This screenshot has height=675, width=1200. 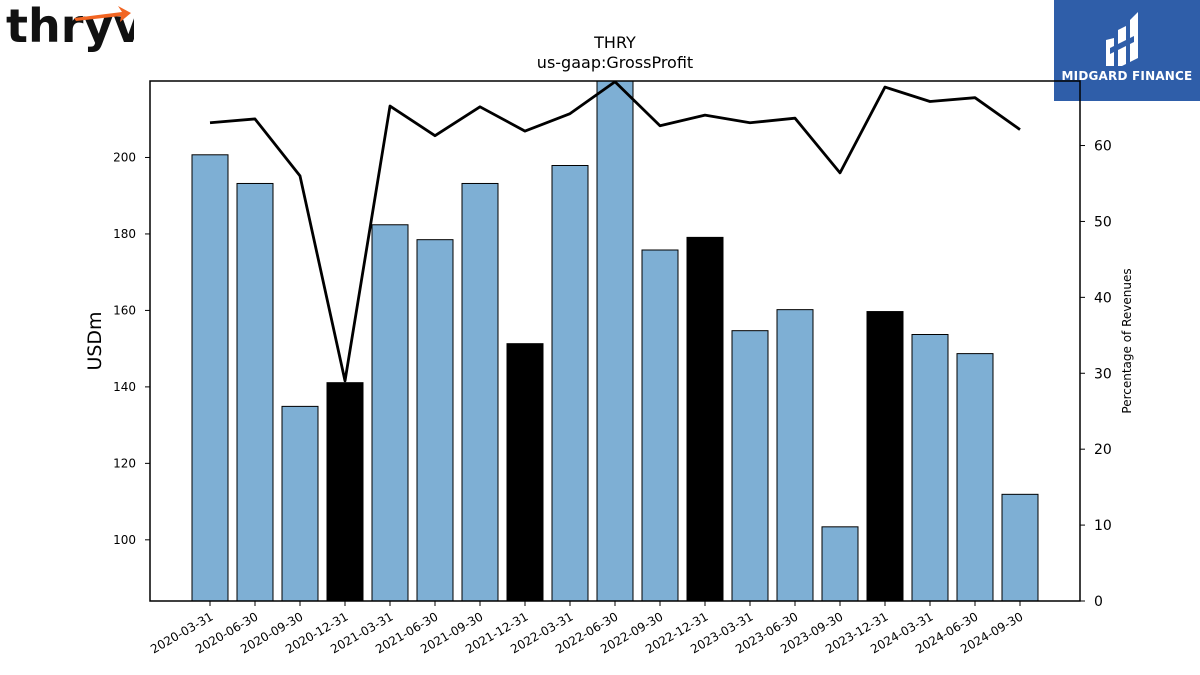 What do you see at coordinates (1103, 147) in the screenshot?
I see `y2-tick-label-60: 60` at bounding box center [1103, 147].